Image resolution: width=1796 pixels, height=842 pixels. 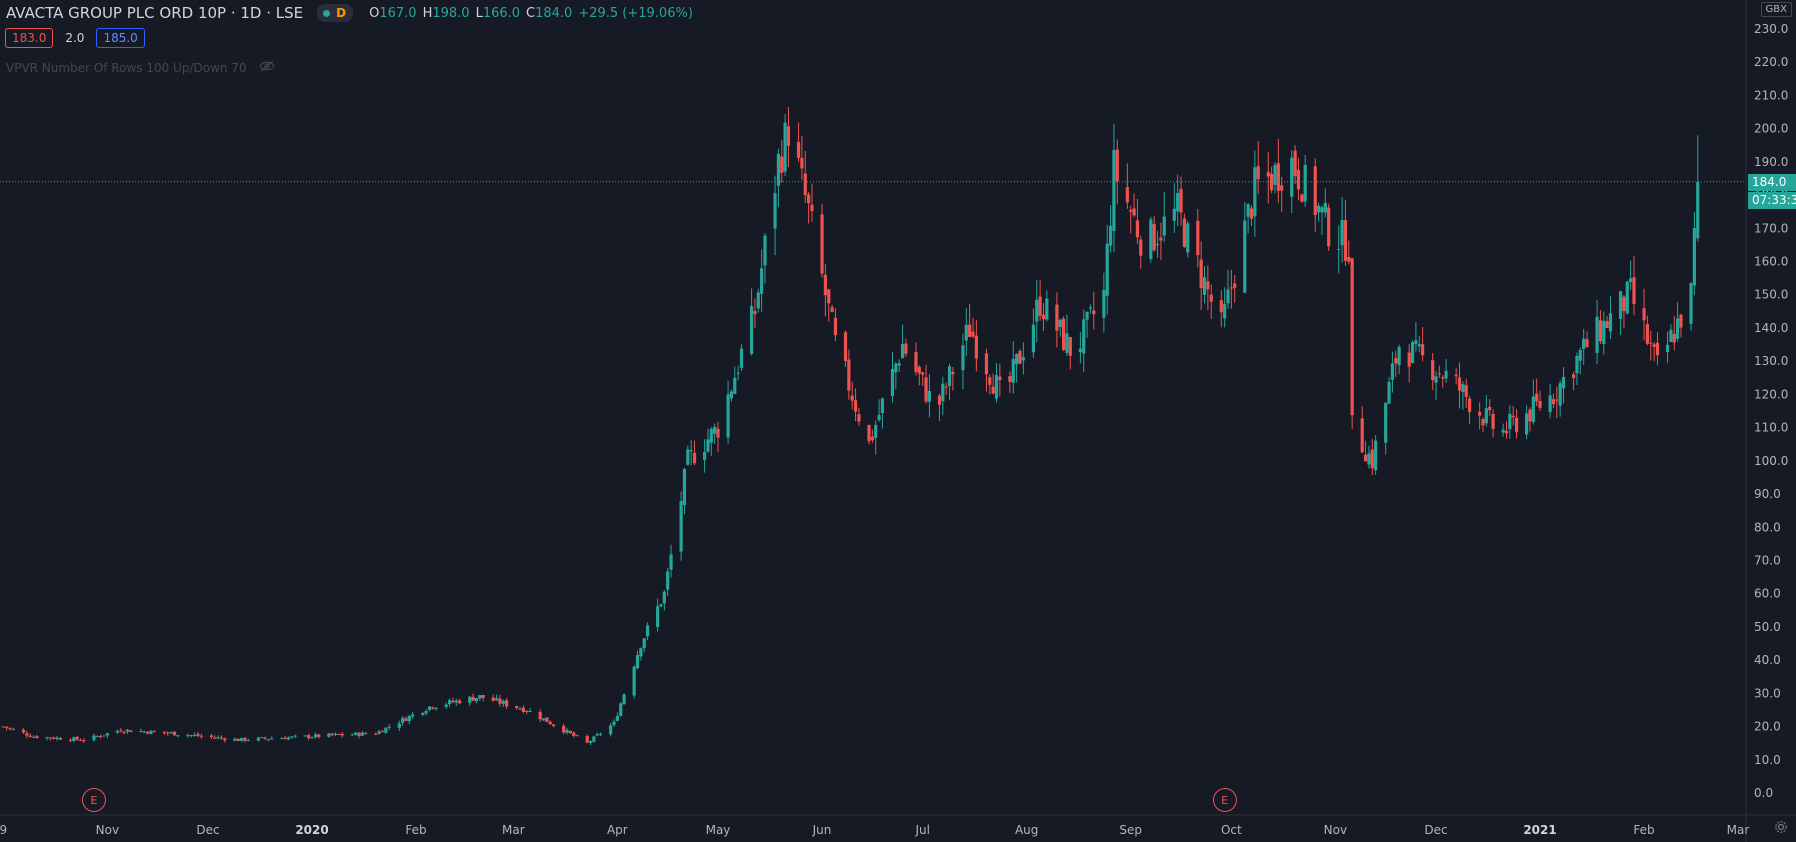 What do you see at coordinates (155, 13) in the screenshot?
I see `symbol-title: AVACTA GROUP PLC ORD 10P · 1D · LSE` at bounding box center [155, 13].